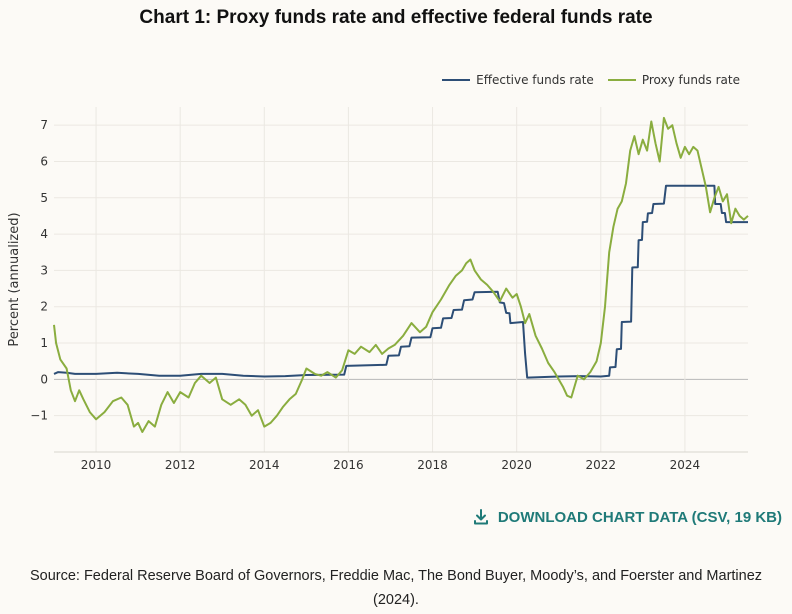 The height and width of the screenshot is (614, 792). Describe the element at coordinates (39, 416) in the screenshot. I see `y-tick-label: −1` at that location.